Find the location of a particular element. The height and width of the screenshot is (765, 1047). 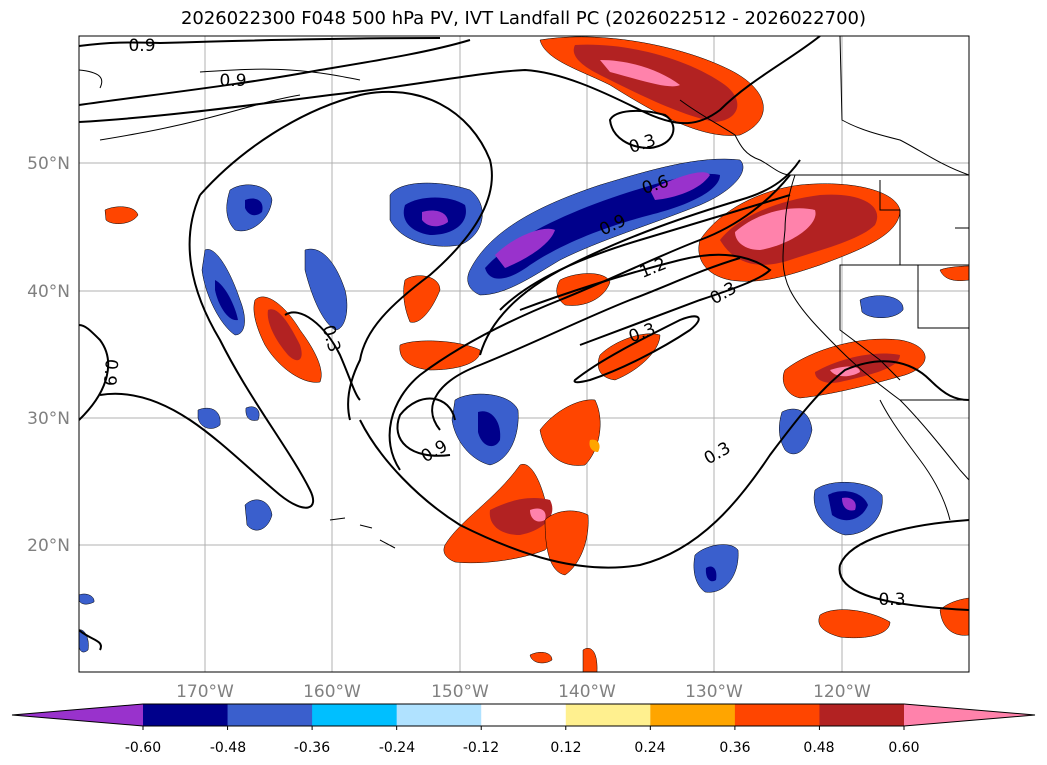

colorbar-extend-low is located at coordinates (77, 715).